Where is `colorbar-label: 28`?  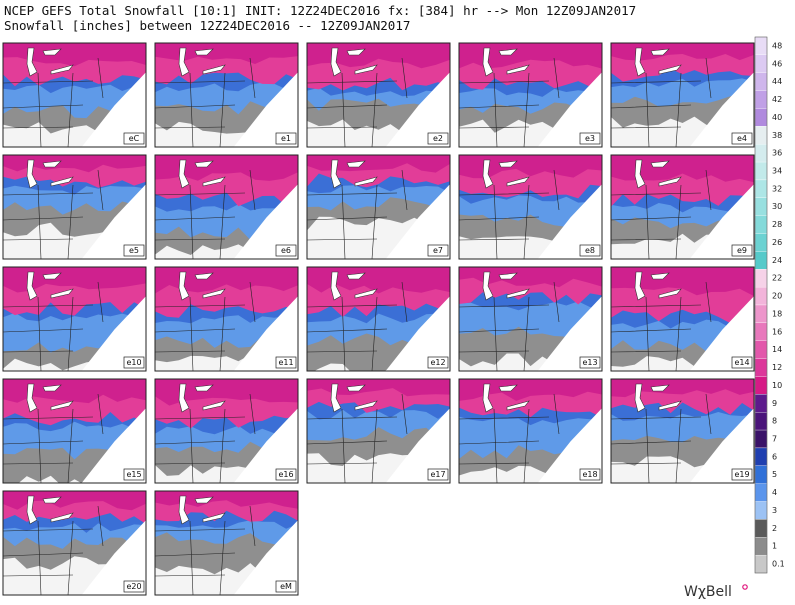
colorbar-label: 28 is located at coordinates (777, 224).